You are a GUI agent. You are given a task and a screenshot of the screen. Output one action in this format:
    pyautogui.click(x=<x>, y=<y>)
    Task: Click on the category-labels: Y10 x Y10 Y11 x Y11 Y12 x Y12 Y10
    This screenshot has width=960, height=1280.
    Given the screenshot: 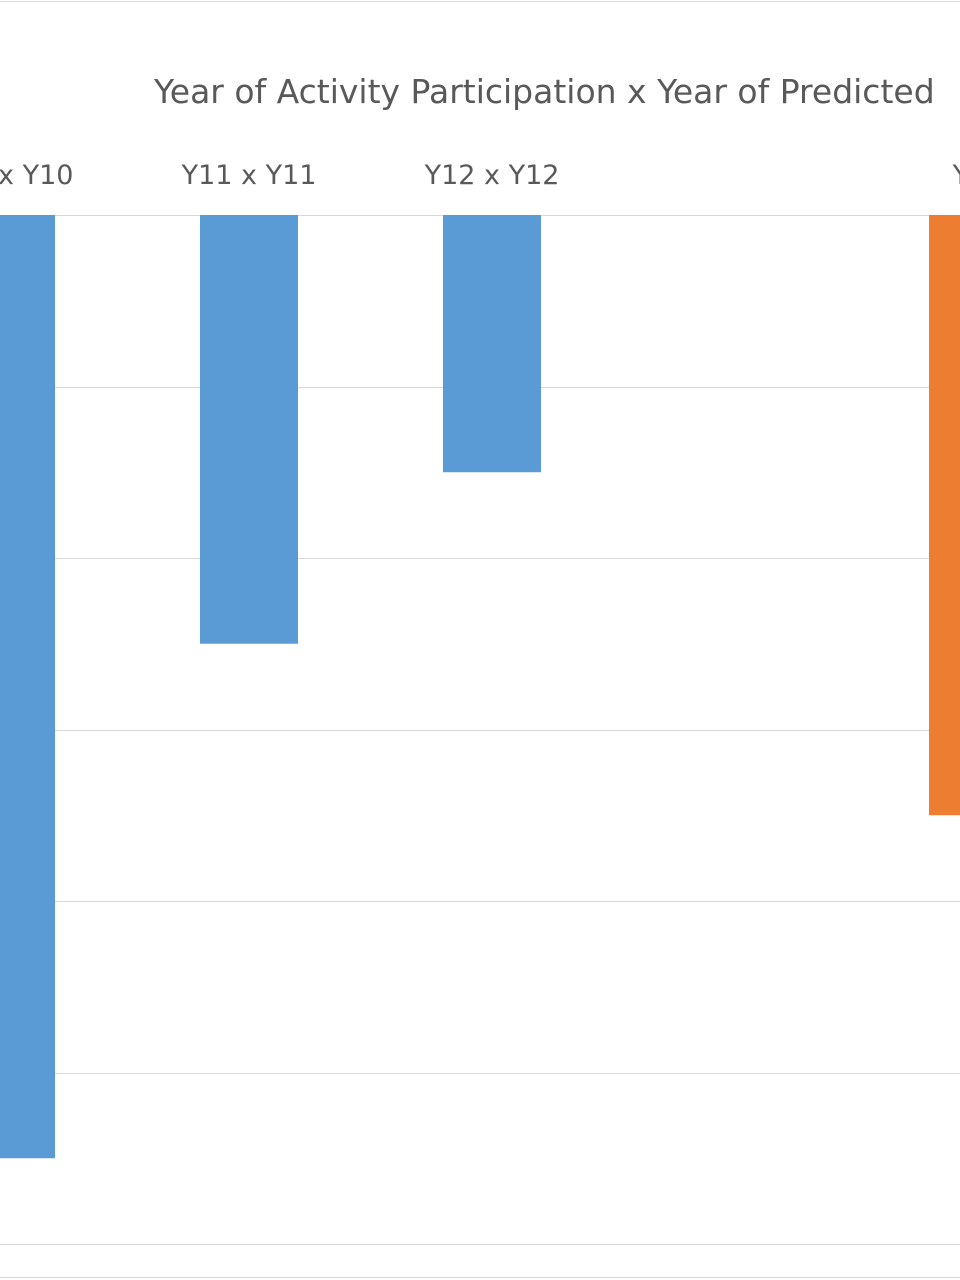 What is the action you would take?
    pyautogui.click(x=480, y=175)
    